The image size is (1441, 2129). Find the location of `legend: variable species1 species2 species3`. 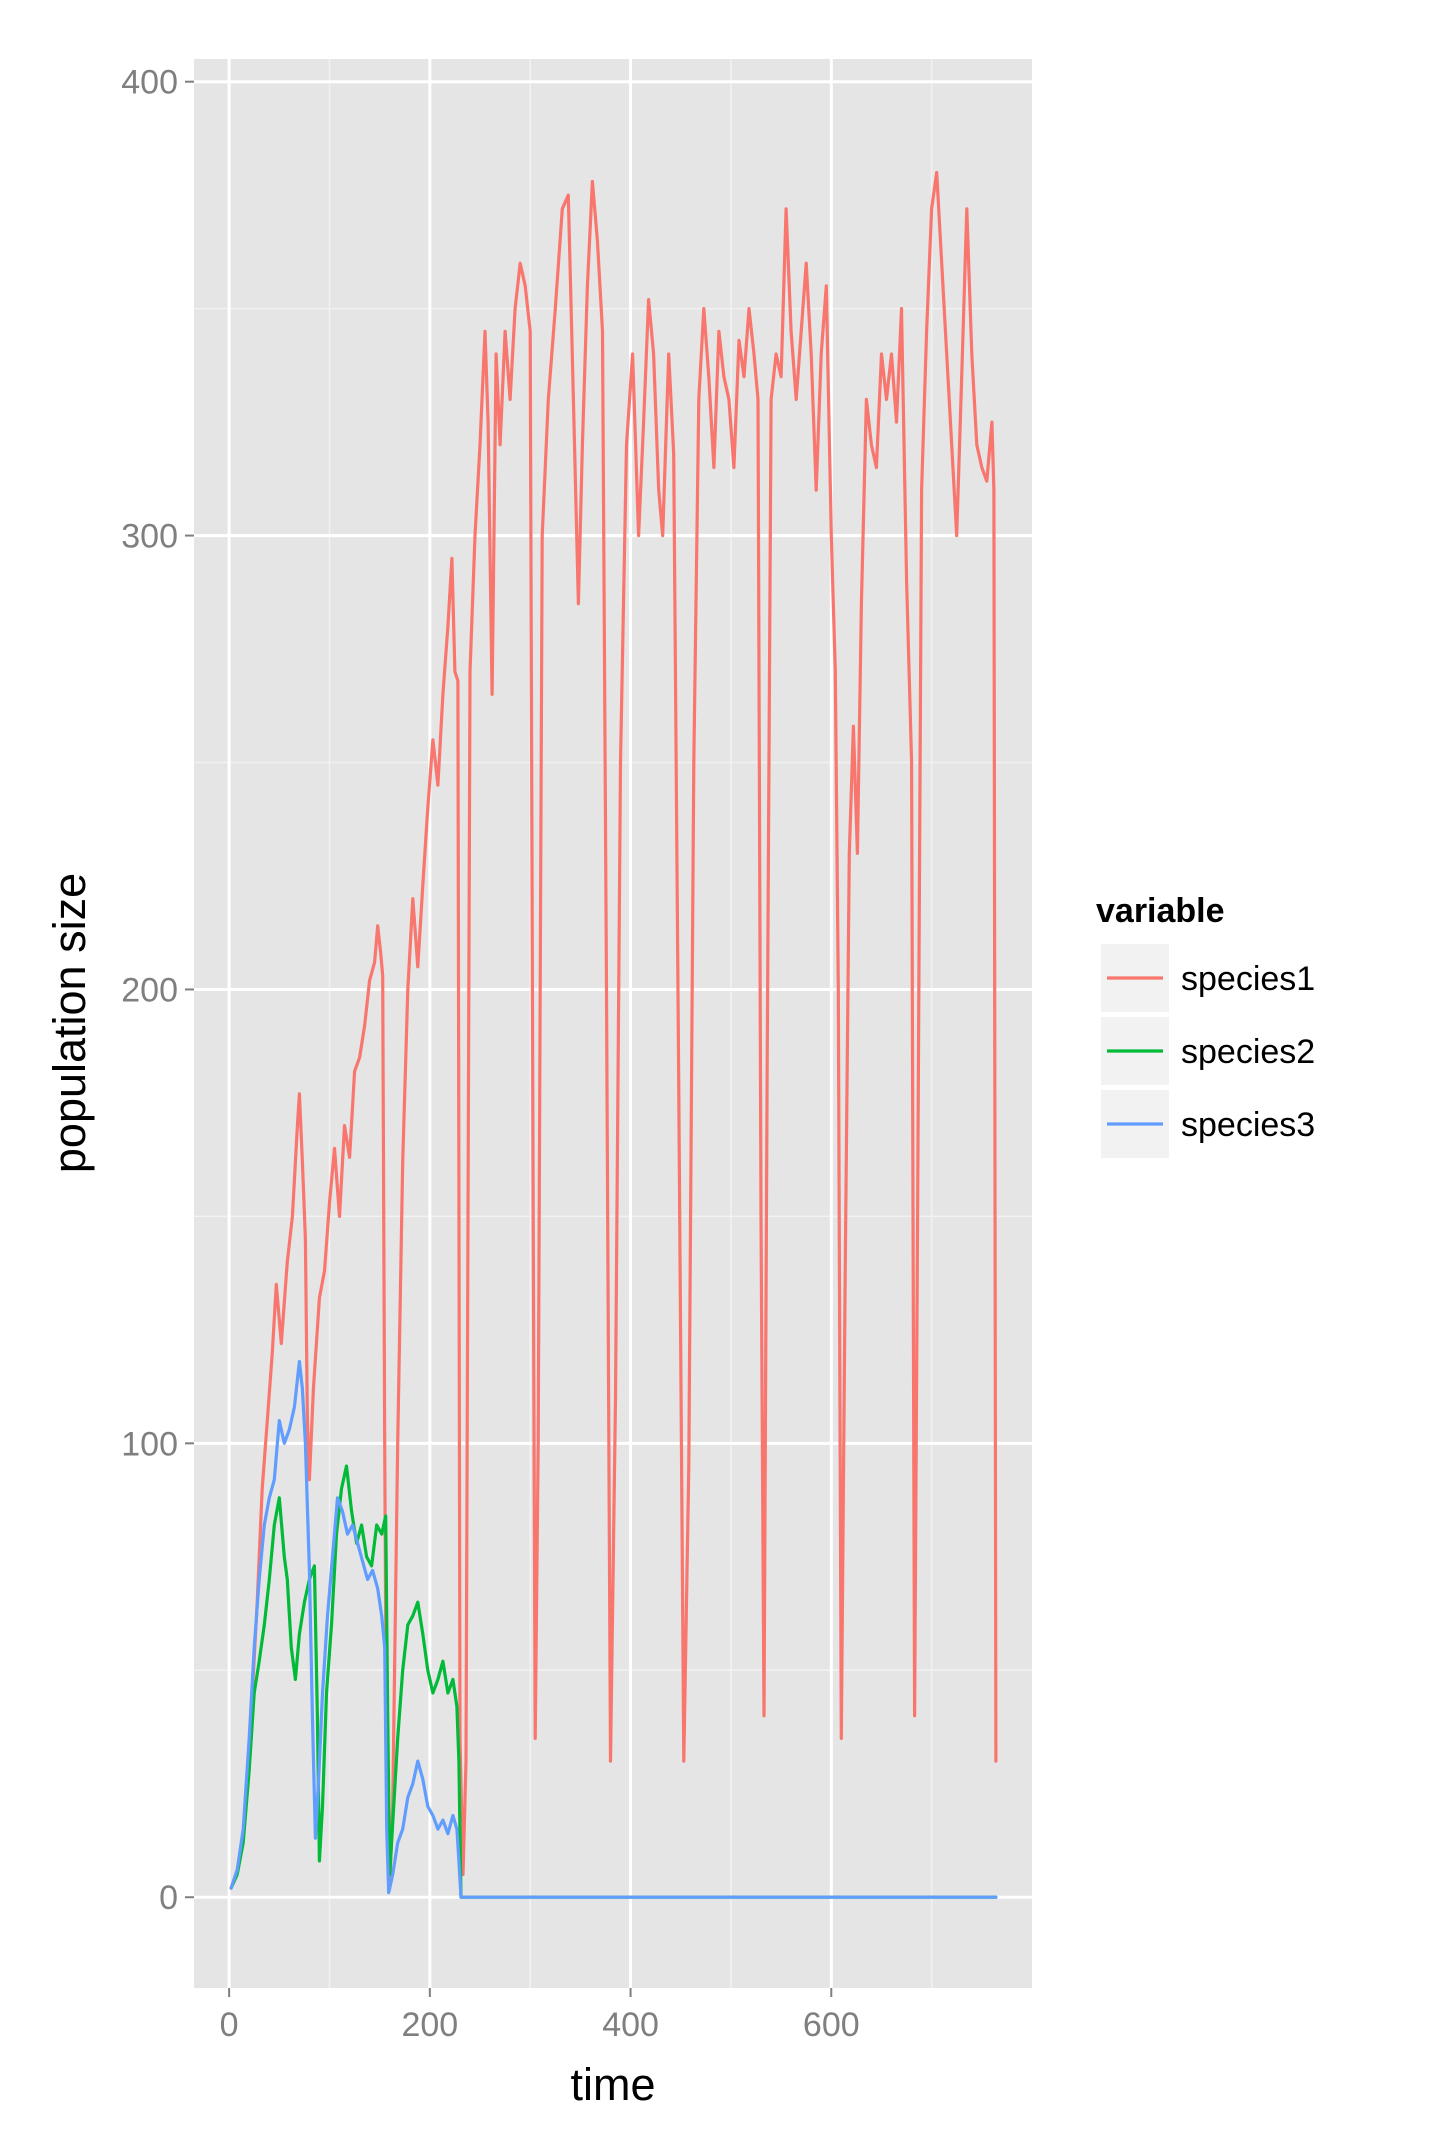

legend: variable species1 species2 species3 is located at coordinates (1205, 1025).